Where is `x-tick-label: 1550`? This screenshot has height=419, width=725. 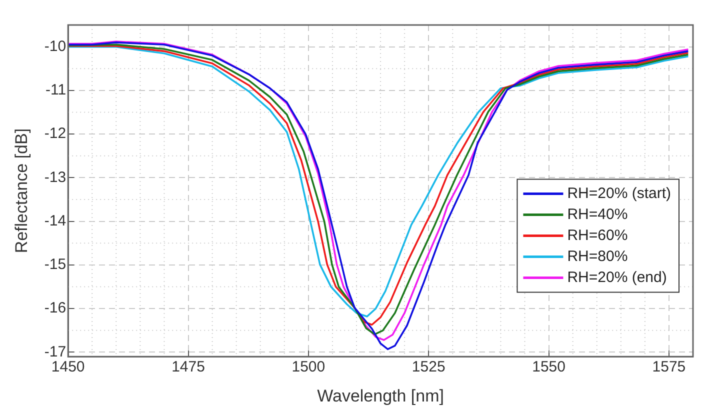 x-tick-label: 1550 is located at coordinates (549, 367).